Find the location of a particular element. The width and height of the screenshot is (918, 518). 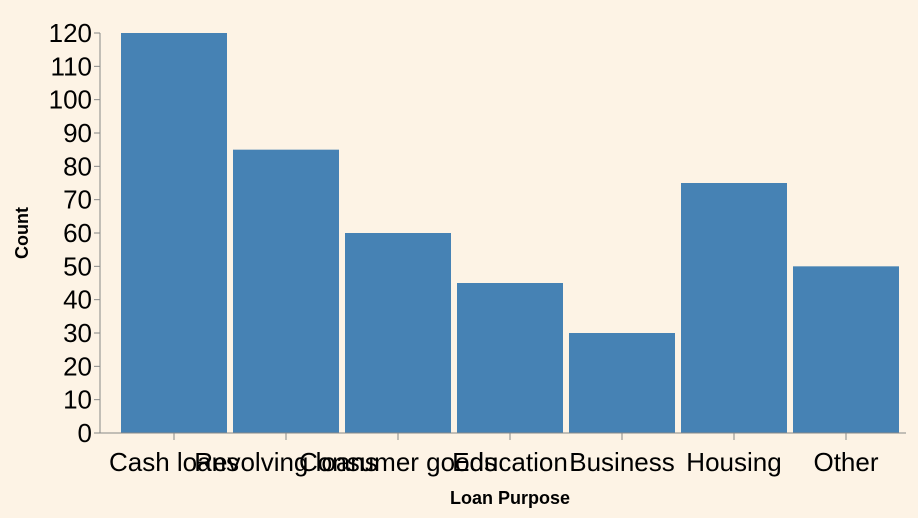

x-tick-label: Education is located at coordinates (510, 462).